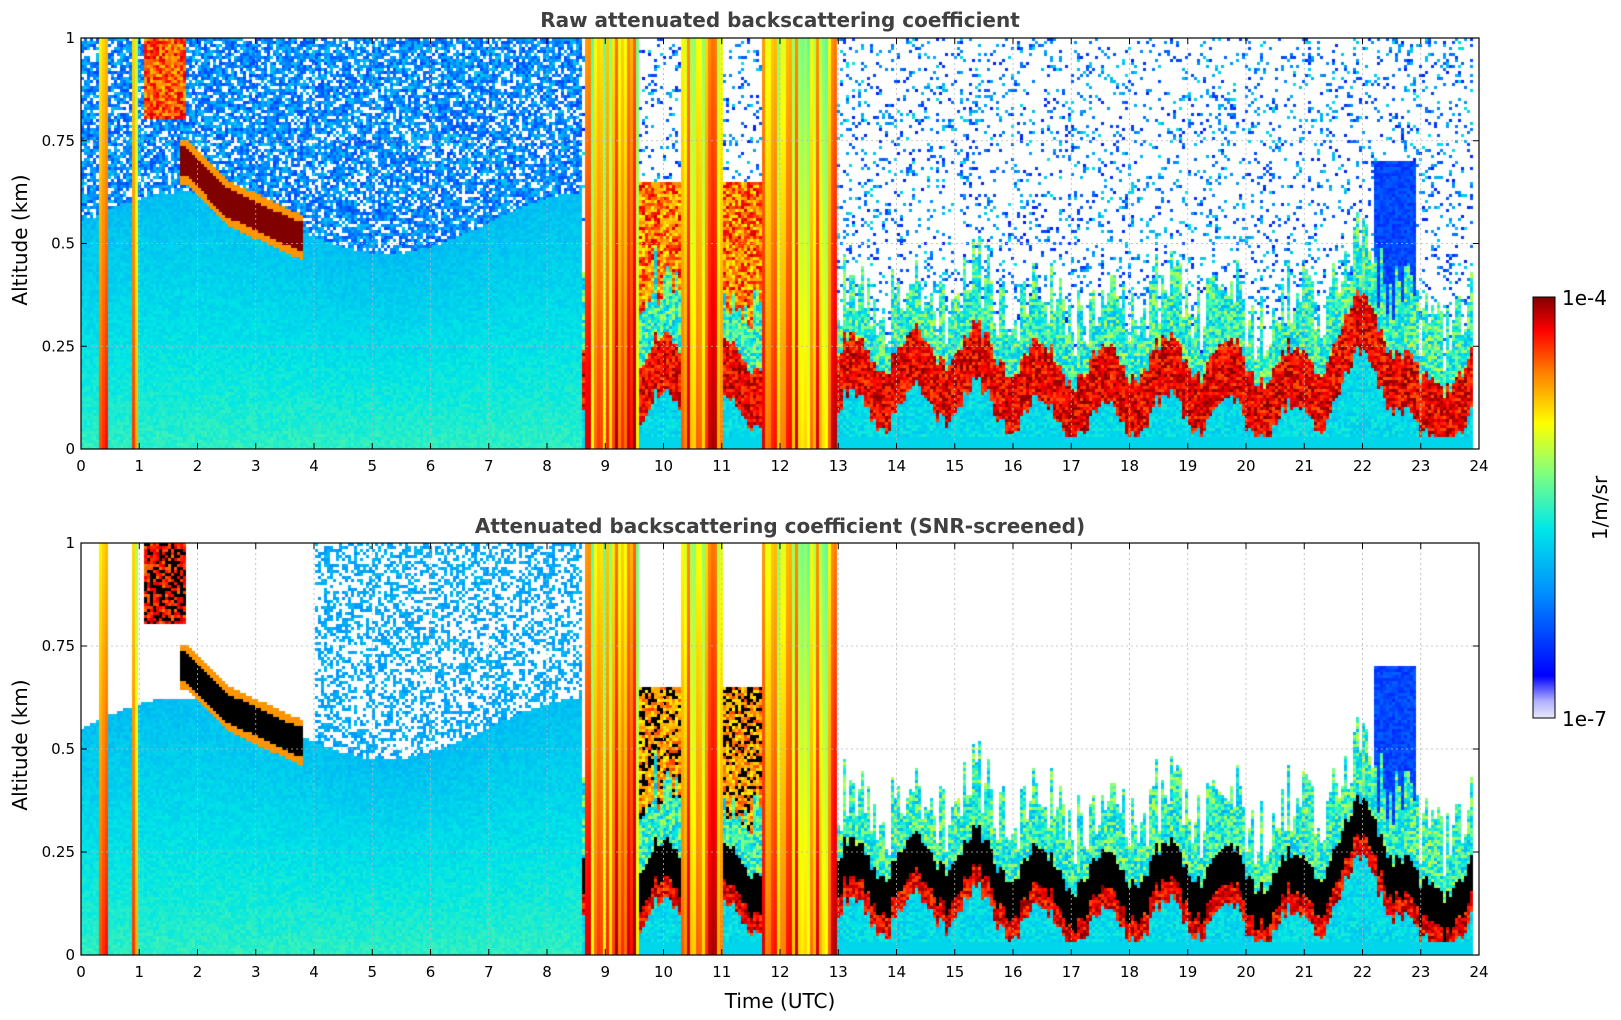 The image size is (1621, 1020). I want to click on colorbar: 1e-4 1e-7 1/m/sr, so click(1572, 508).